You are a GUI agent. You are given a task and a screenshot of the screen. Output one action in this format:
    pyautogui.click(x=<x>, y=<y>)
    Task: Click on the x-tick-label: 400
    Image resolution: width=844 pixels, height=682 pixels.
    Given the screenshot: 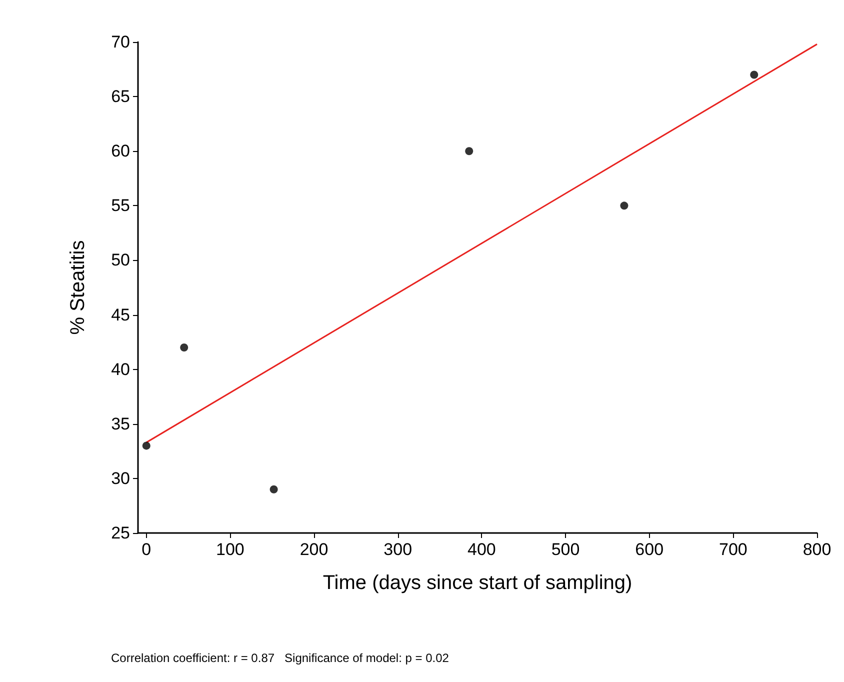 What is the action you would take?
    pyautogui.click(x=482, y=549)
    